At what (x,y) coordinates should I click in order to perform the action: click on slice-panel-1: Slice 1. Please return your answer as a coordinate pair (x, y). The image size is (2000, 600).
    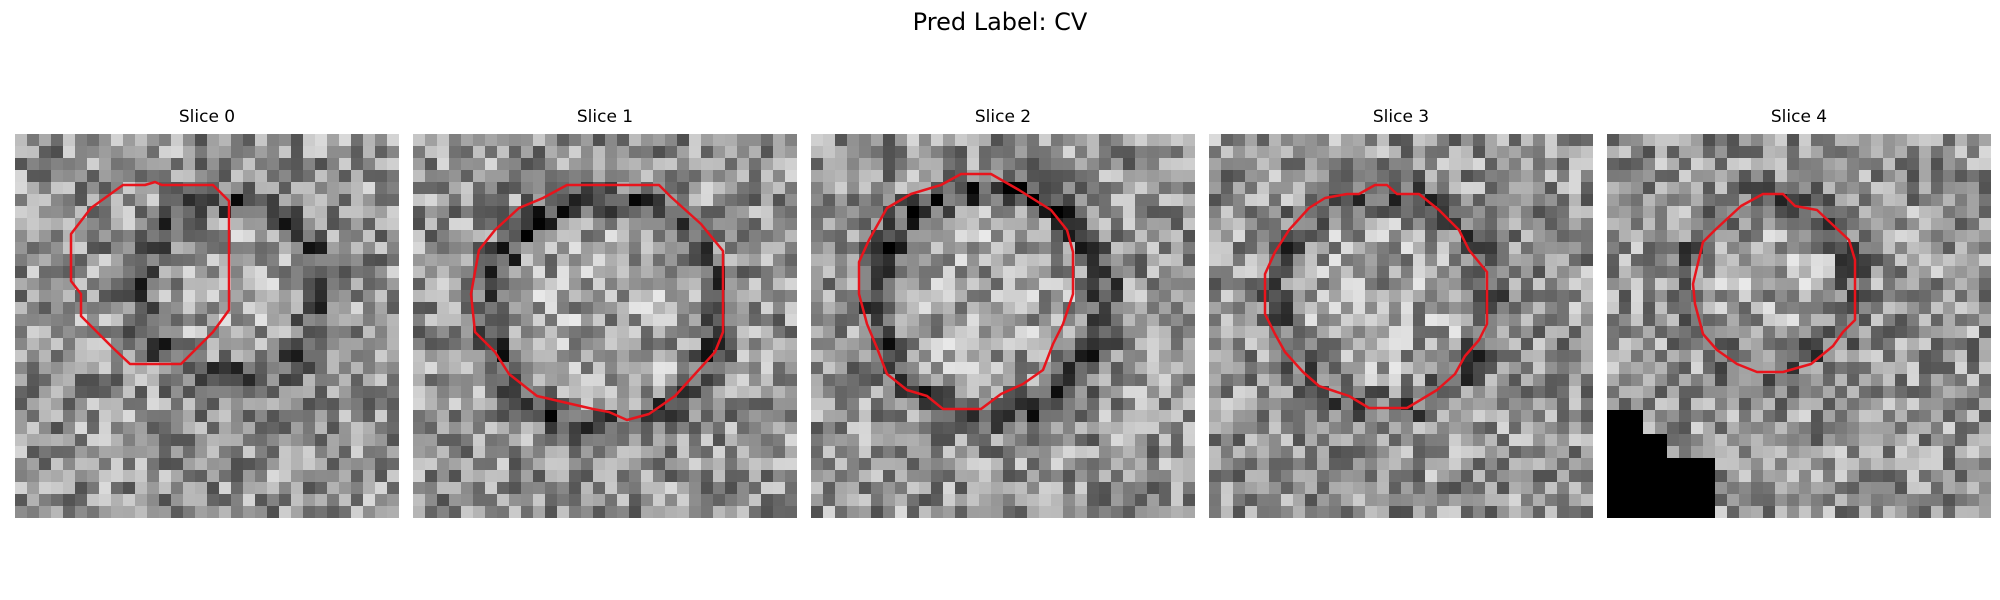
    Looking at the image, I should click on (605, 312).